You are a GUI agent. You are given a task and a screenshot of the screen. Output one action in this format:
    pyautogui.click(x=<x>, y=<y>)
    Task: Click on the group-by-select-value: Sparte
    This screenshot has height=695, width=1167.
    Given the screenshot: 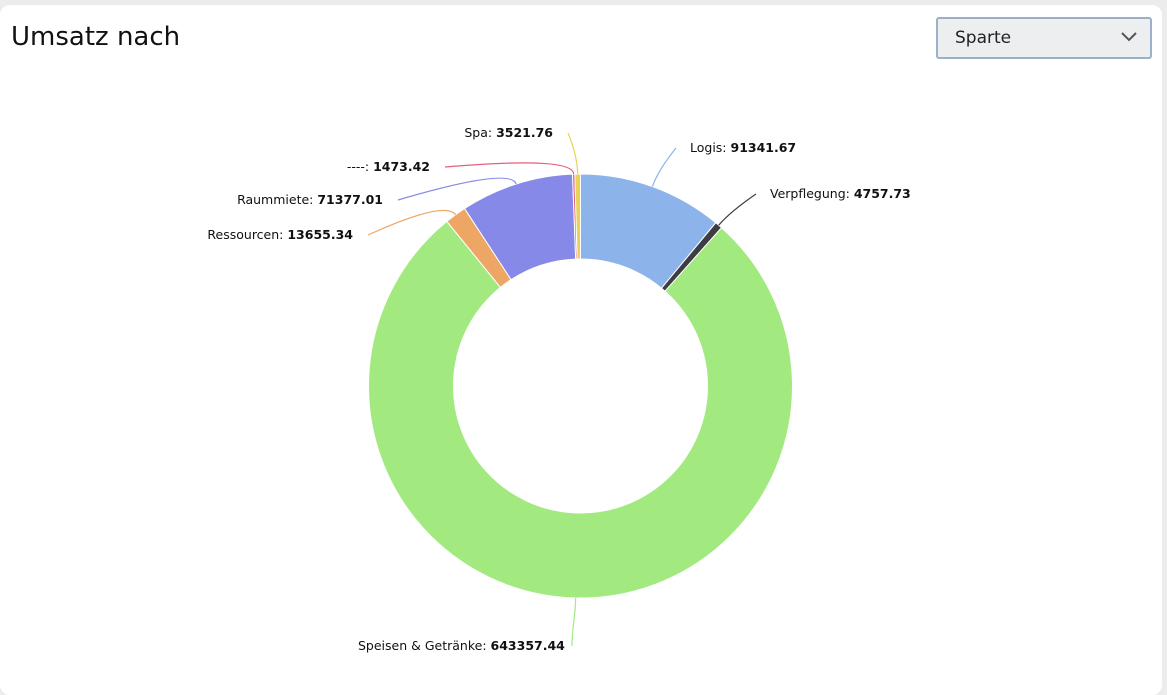 What is the action you would take?
    pyautogui.click(x=983, y=38)
    